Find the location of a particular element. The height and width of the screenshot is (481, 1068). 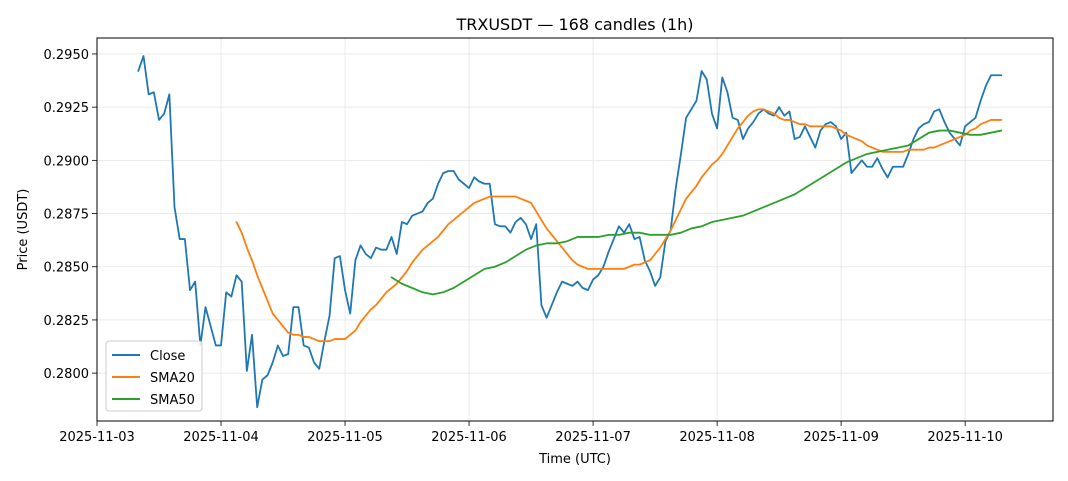

legend-label-sma50: SMA50 is located at coordinates (172, 400).